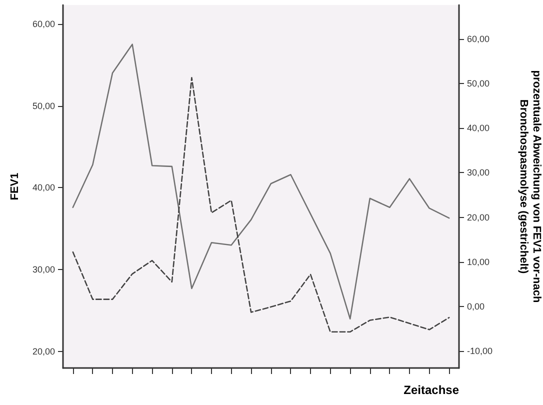 The height and width of the screenshot is (405, 543). What do you see at coordinates (478, 217) in the screenshot?
I see `y2-tick-label: 20,00` at bounding box center [478, 217].